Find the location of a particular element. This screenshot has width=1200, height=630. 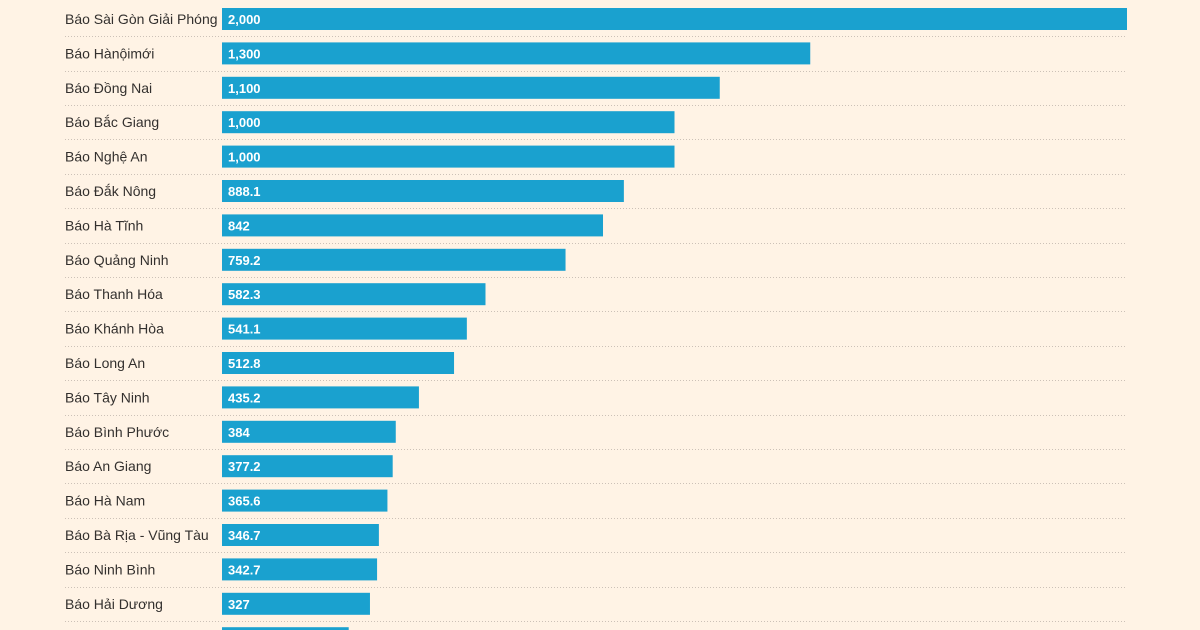

value-label: 346.7 is located at coordinates (244, 535).